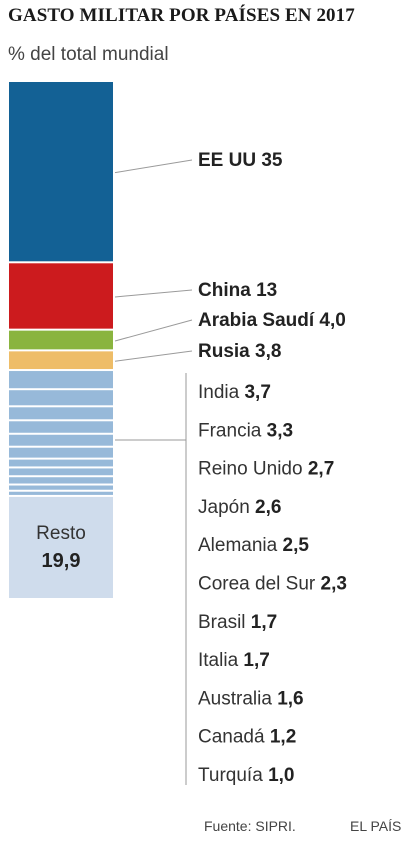 This screenshot has height=850, width=414. Describe the element at coordinates (61, 487) in the screenshot. I see `bar-segment-canada` at that location.